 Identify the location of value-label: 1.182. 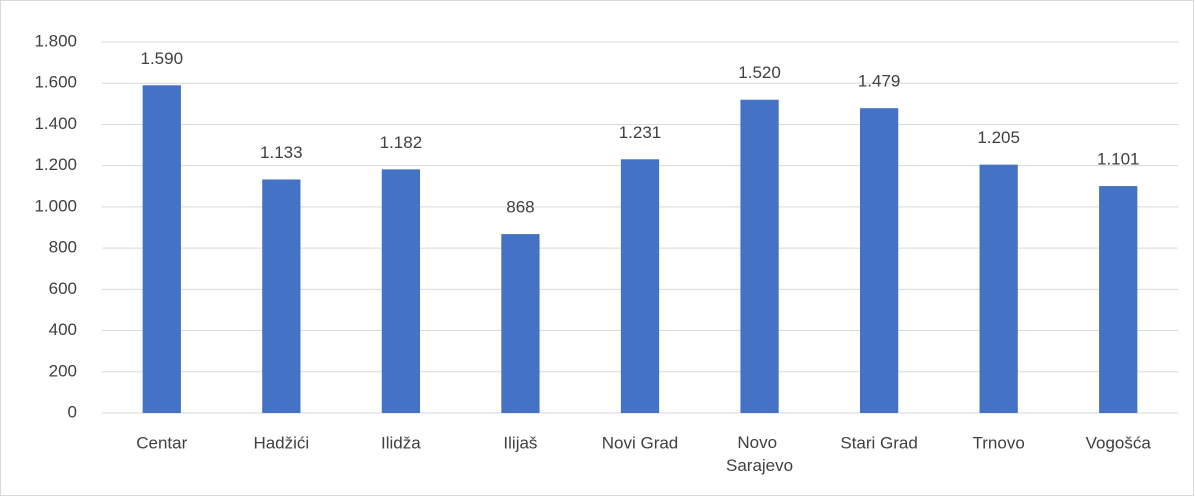
(401, 142).